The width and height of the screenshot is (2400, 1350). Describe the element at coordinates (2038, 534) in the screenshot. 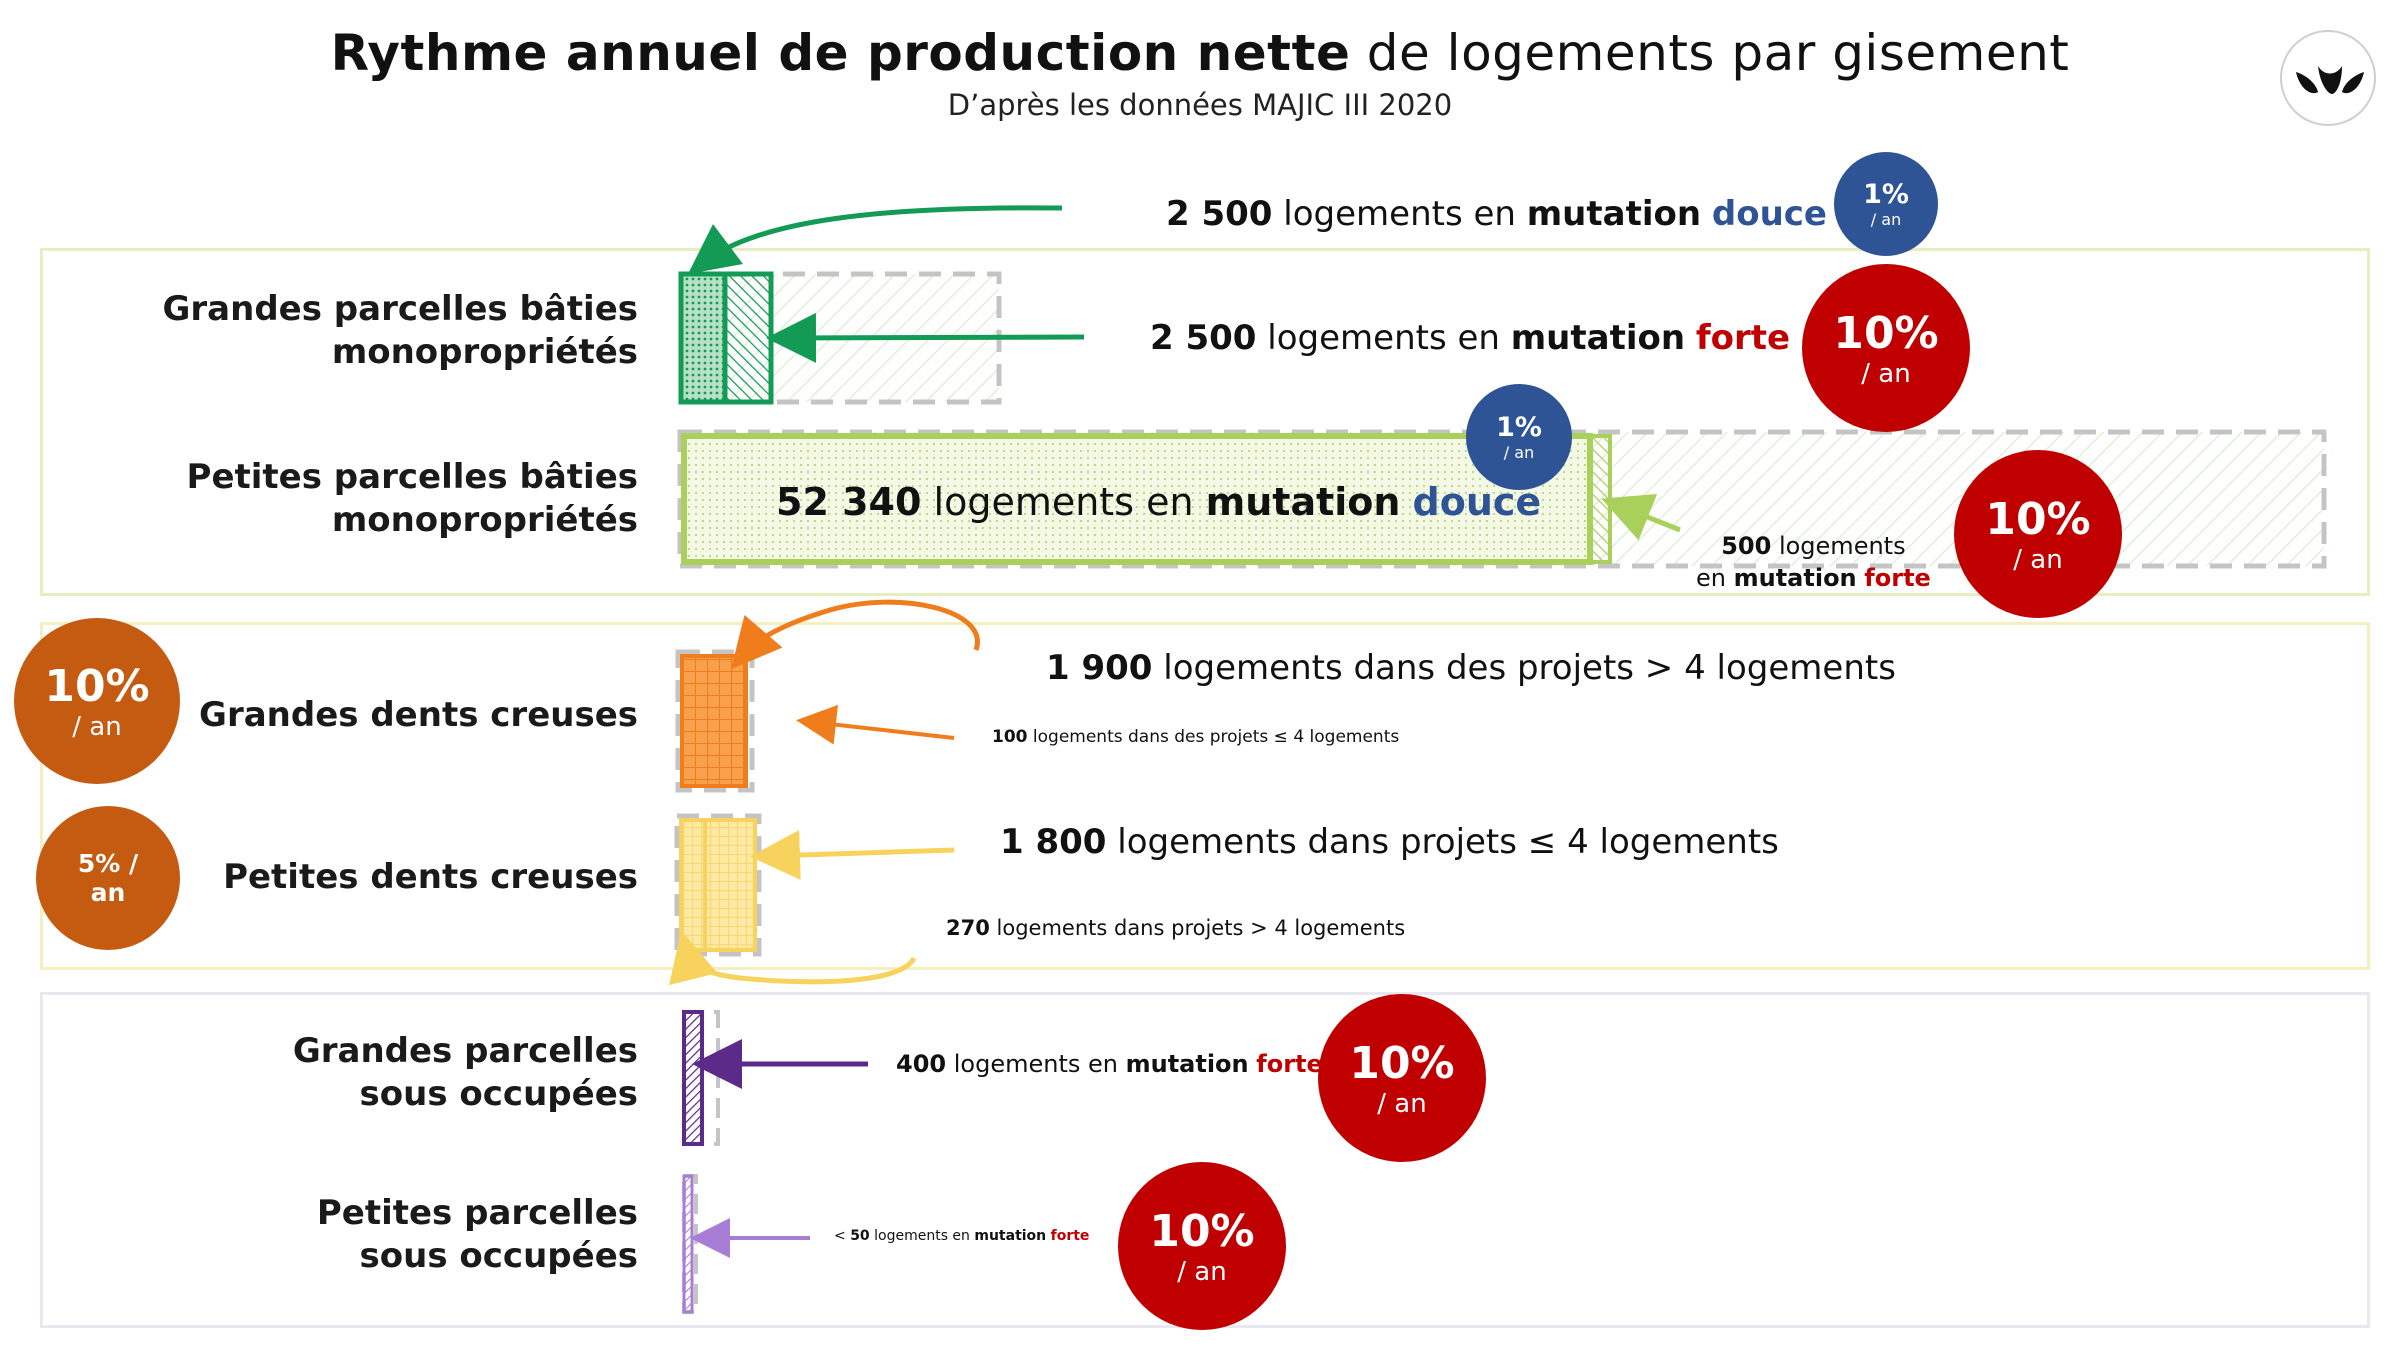

I see `rate-badge-mutation-forte-petites: 10% / an` at that location.